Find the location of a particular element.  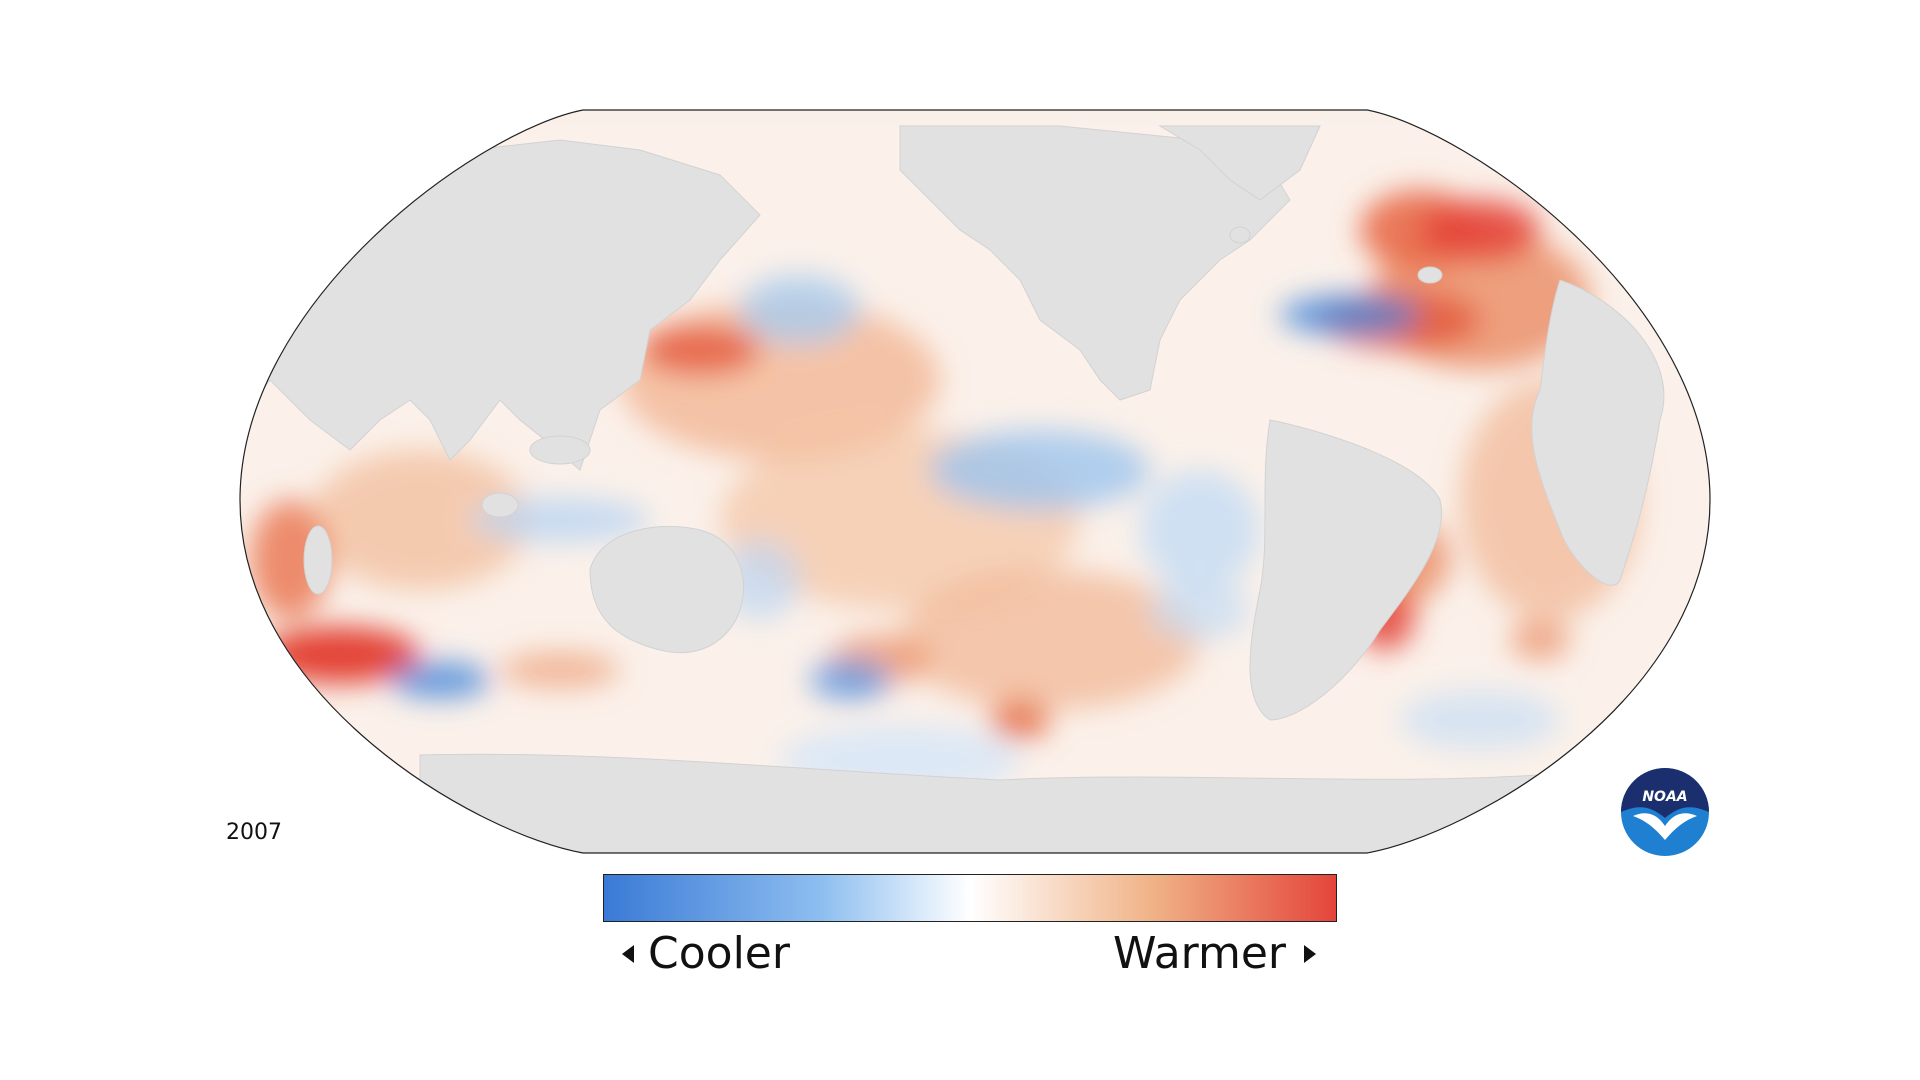

noaa-logo-text: NOAA is located at coordinates (1664, 797).